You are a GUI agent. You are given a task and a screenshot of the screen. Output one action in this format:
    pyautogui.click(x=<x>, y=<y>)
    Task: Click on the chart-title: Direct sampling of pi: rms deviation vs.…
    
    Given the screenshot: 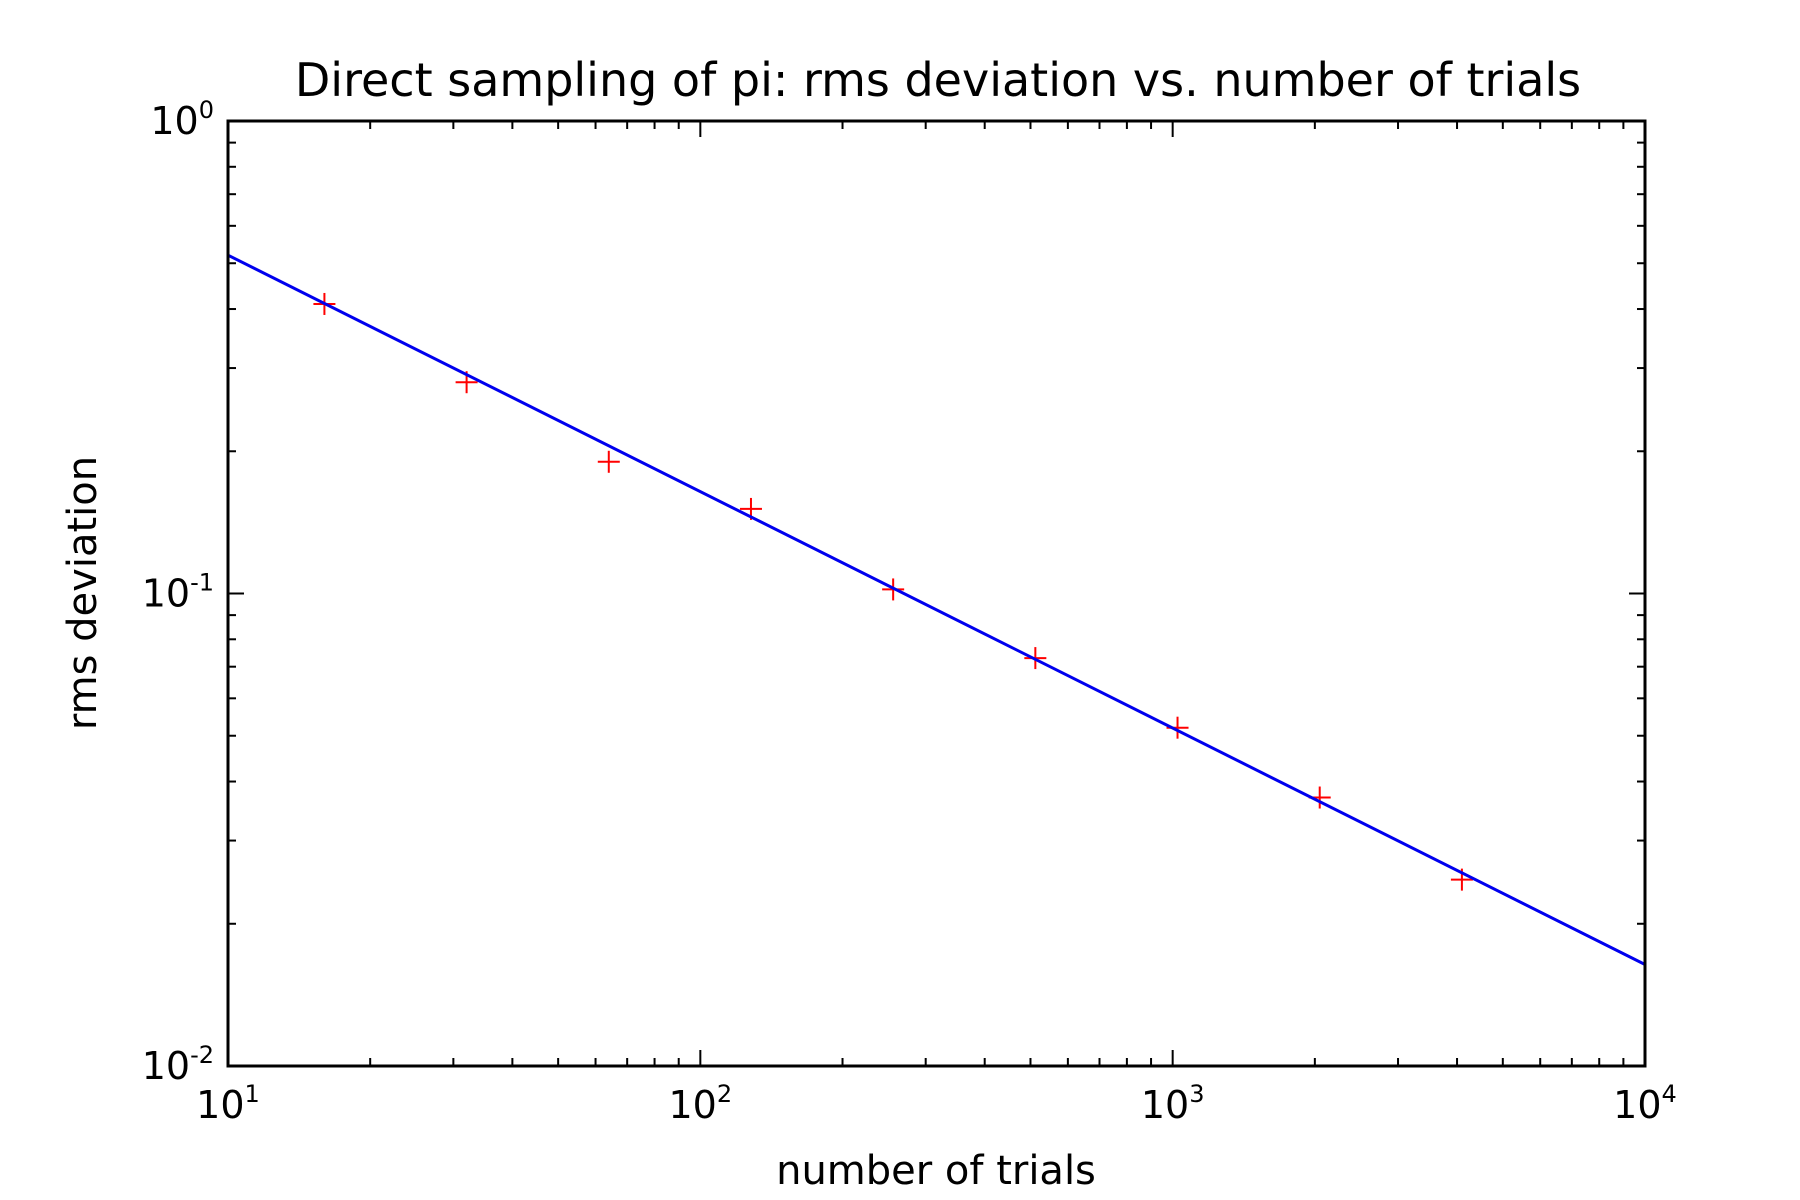 What is the action you would take?
    pyautogui.click(x=938, y=80)
    